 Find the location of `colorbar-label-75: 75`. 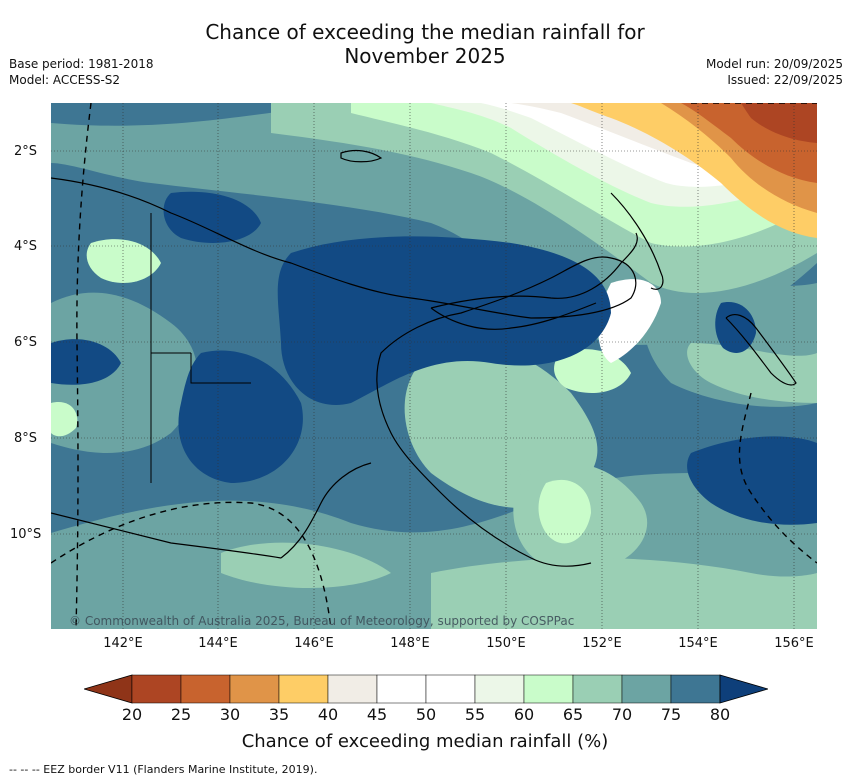

colorbar-label-75: 75 is located at coordinates (671, 714).